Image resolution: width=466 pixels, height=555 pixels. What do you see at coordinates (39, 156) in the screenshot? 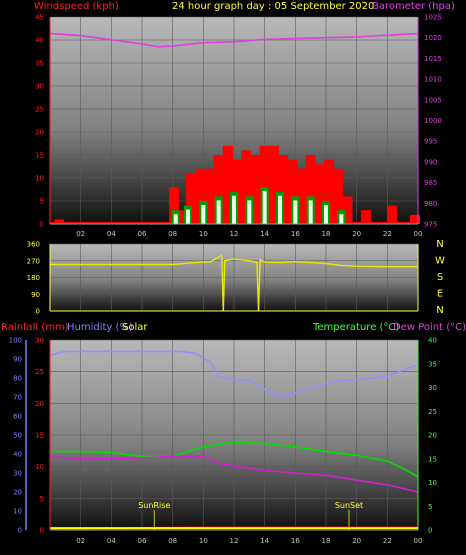
I see `wind-tick-label: 15` at bounding box center [39, 156].